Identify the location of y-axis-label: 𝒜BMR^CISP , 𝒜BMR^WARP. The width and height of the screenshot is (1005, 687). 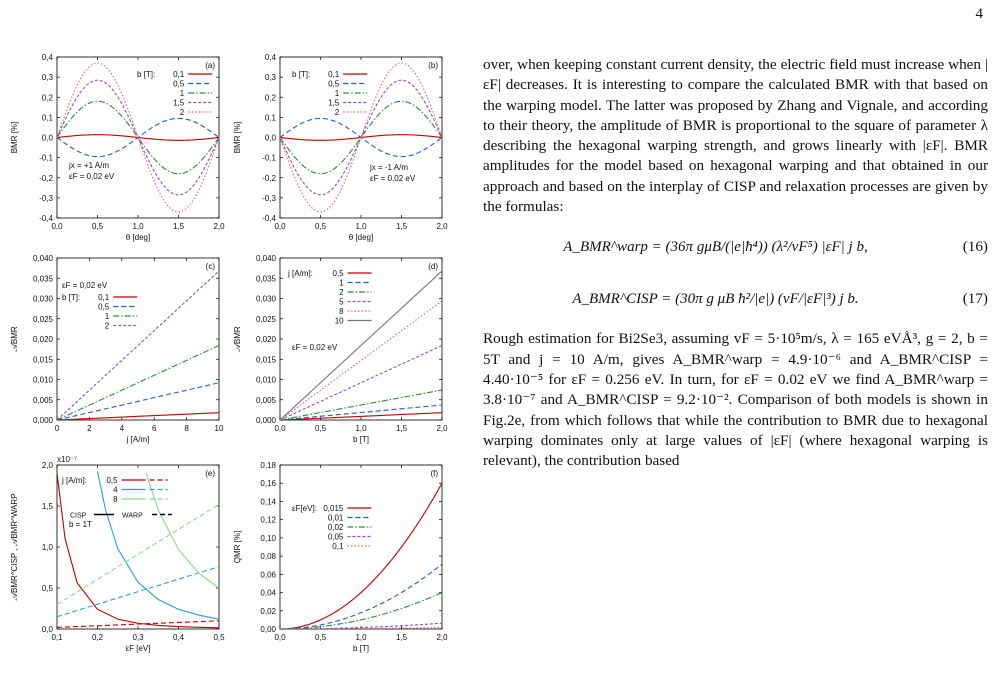
(14, 546).